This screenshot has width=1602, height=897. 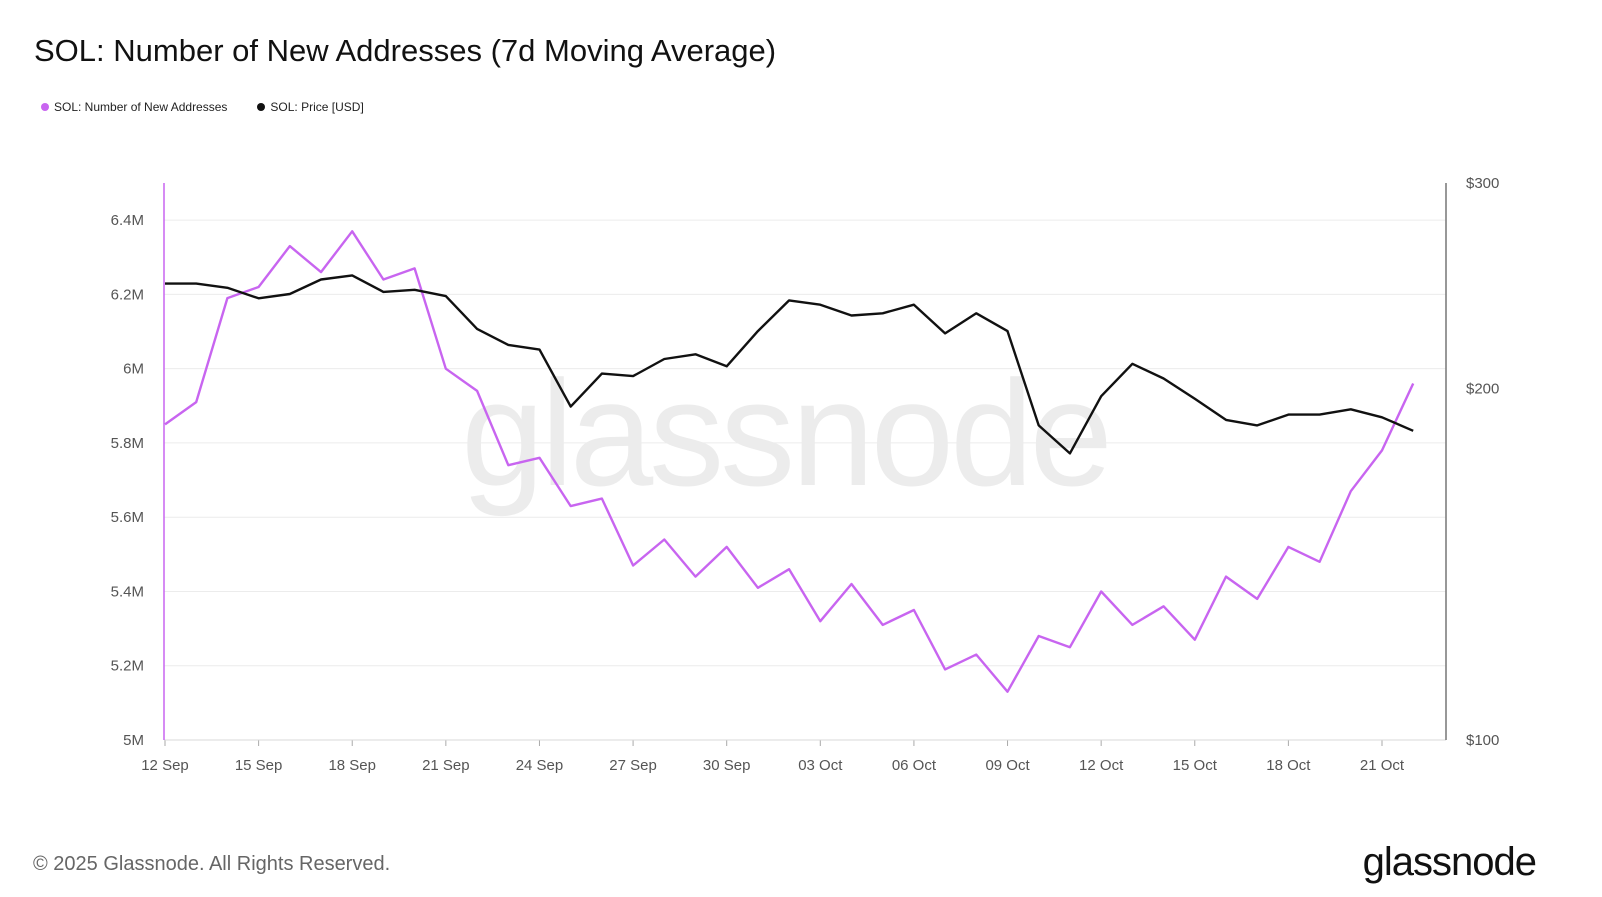 What do you see at coordinates (259, 765) in the screenshot?
I see `x-tick-label: 15 Sep` at bounding box center [259, 765].